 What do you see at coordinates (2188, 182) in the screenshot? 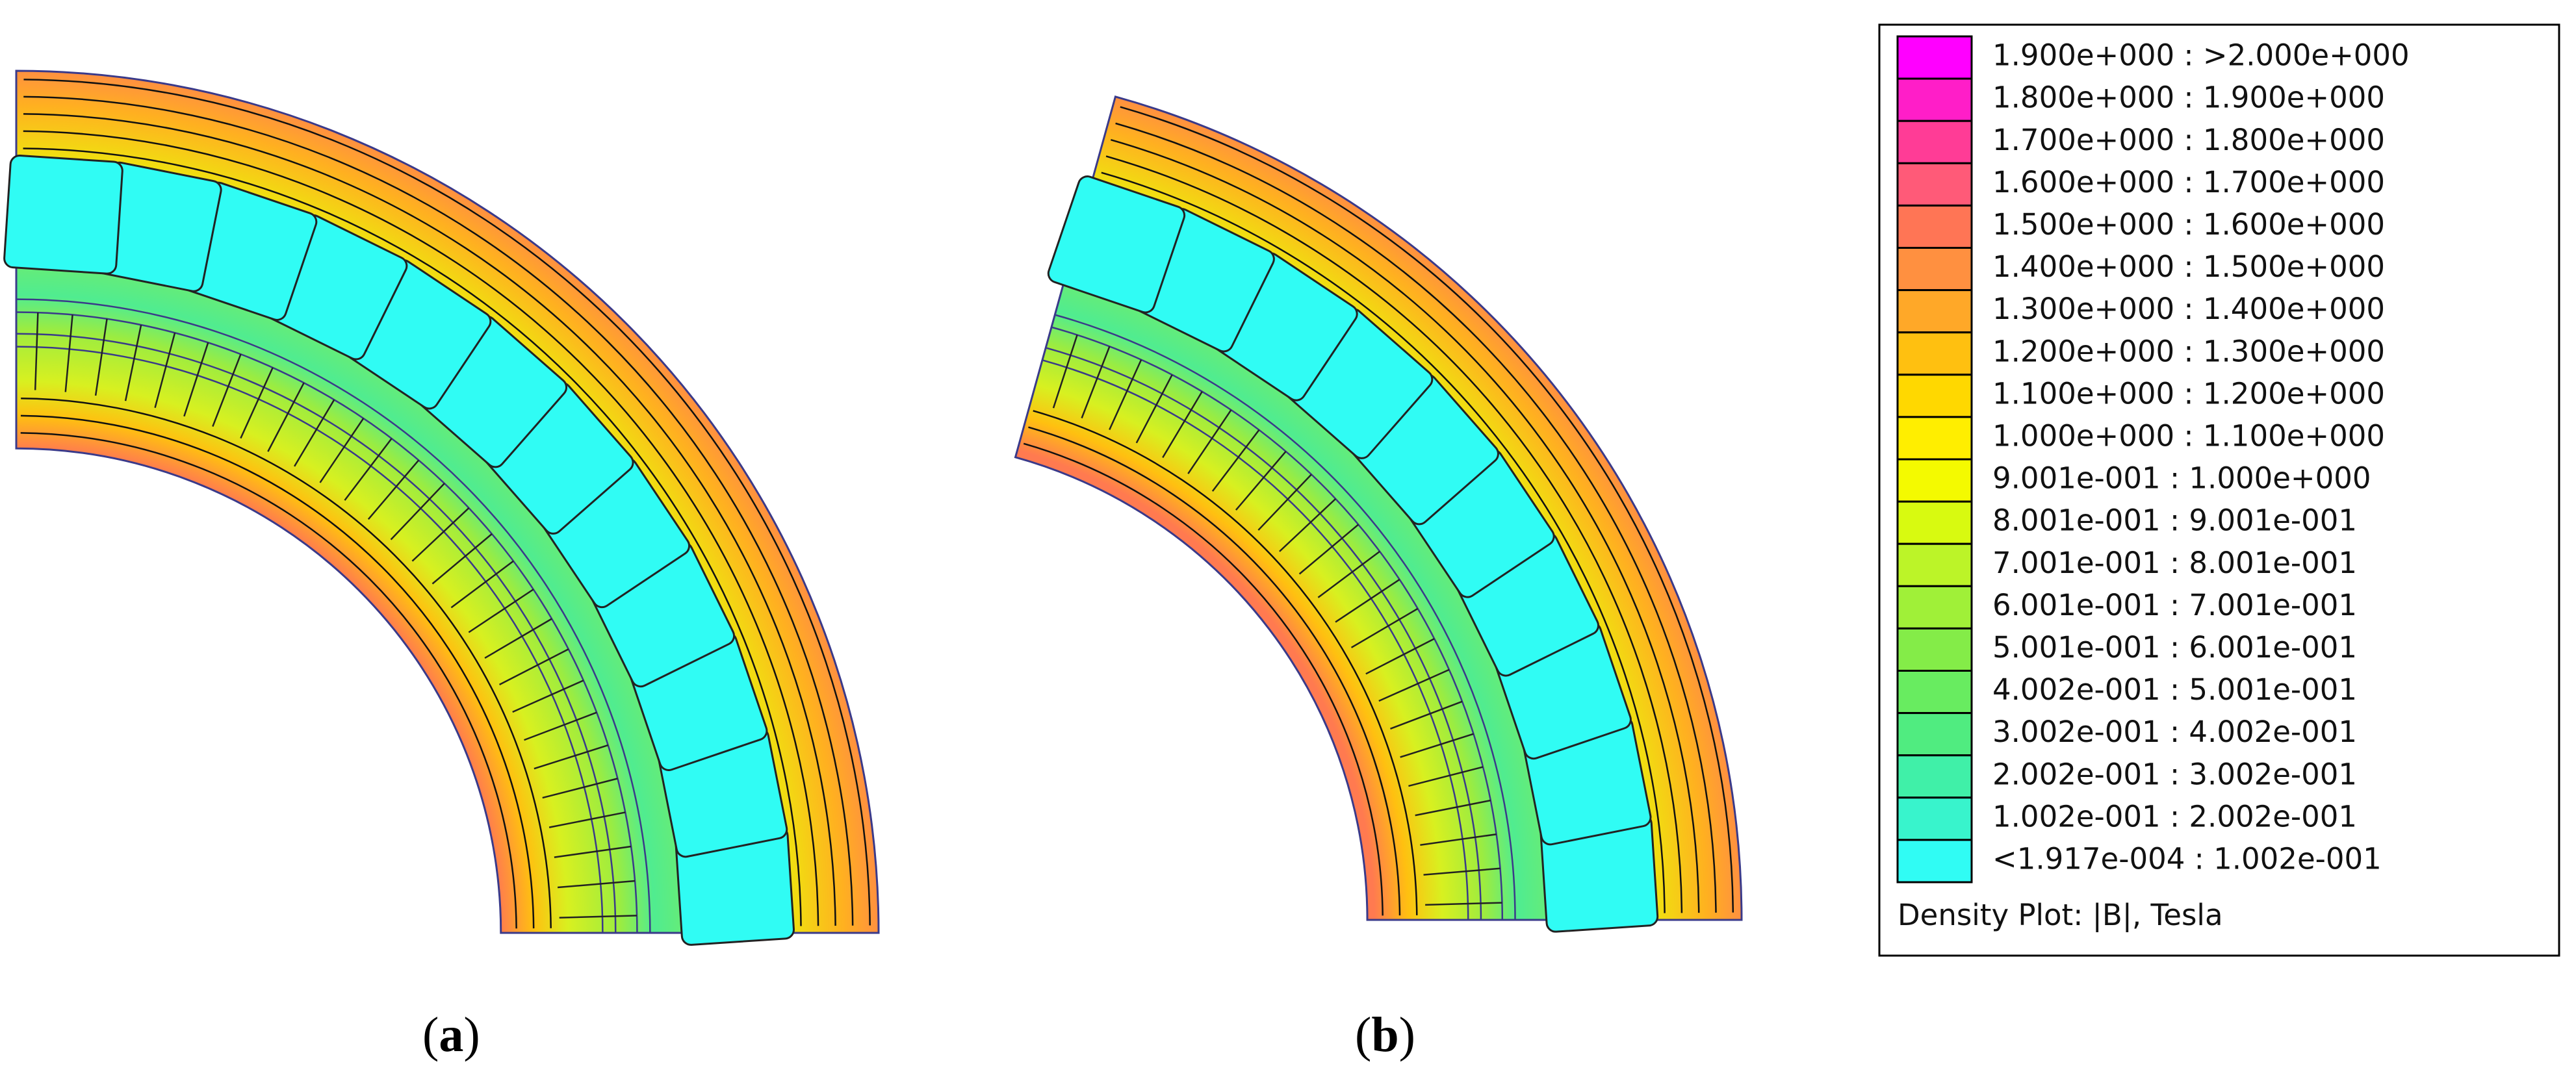
I see `legend-label: 1.600e+000 : 1.700e+000` at bounding box center [2188, 182].